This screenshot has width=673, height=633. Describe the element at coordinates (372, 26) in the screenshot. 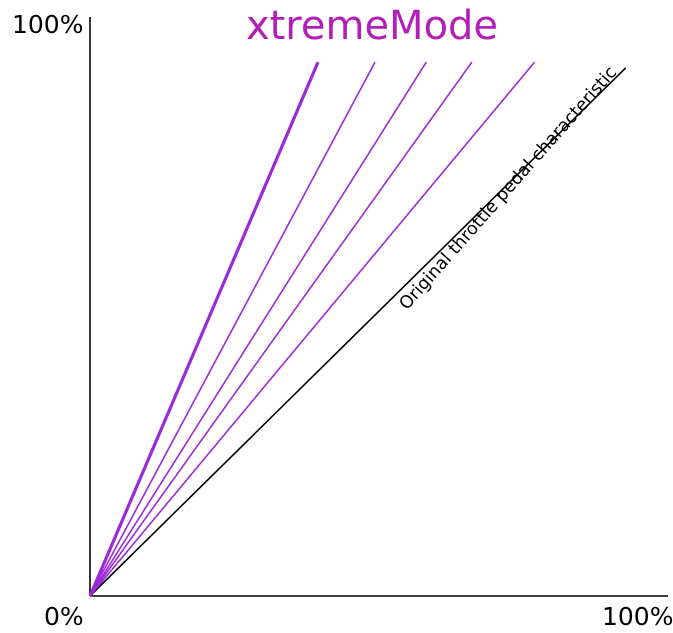

I see `chart-title: xtremeMode` at that location.